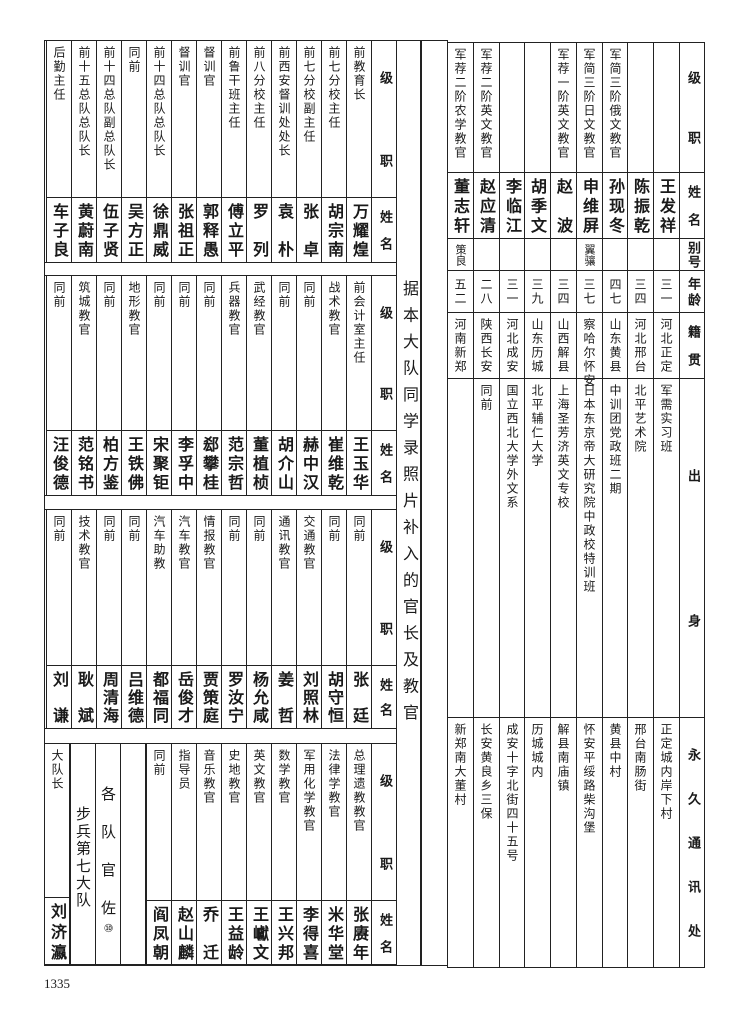  I want to click on name-cell: 都福同, so click(159, 697).